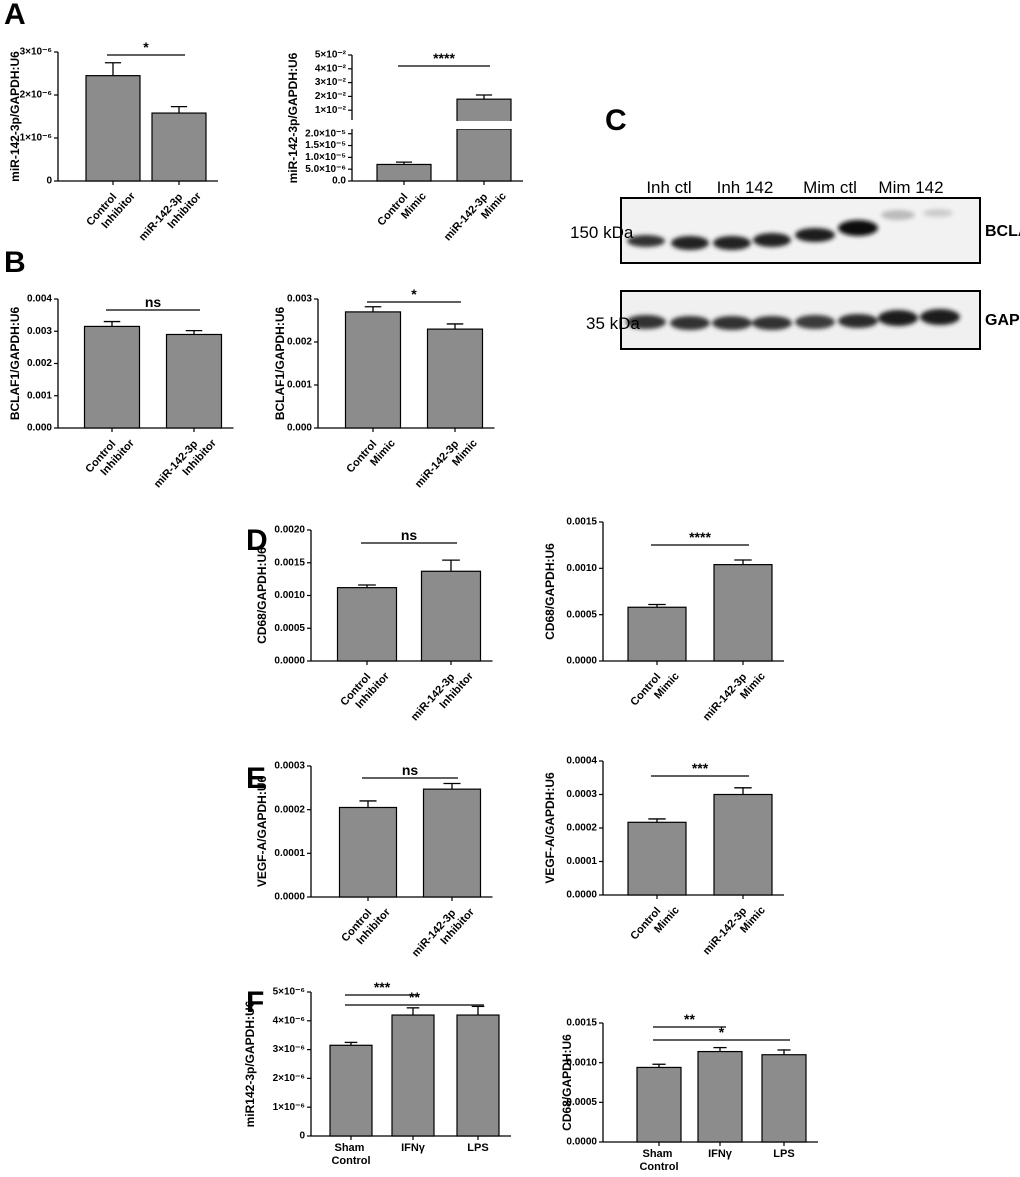  What do you see at coordinates (793, 269) in the screenshot?
I see `blot-bands` at bounding box center [793, 269].